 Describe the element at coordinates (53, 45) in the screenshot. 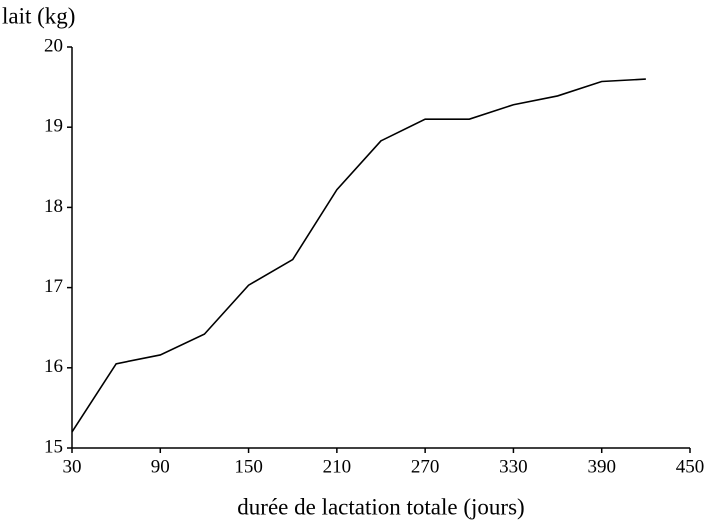

I see `y-tick-label: 20` at that location.